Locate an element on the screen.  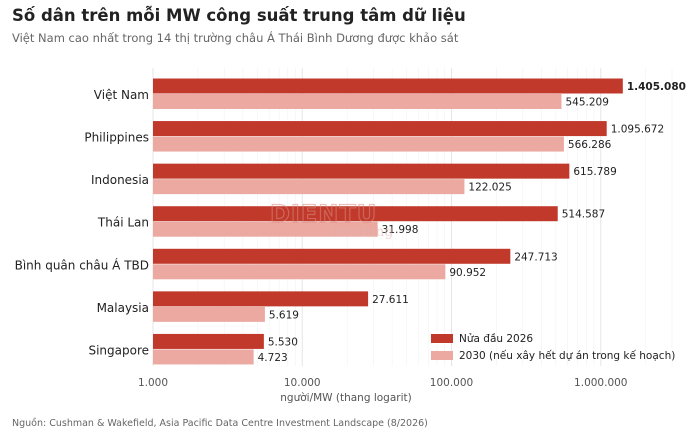
data-label: 247.713 is located at coordinates (535, 257).